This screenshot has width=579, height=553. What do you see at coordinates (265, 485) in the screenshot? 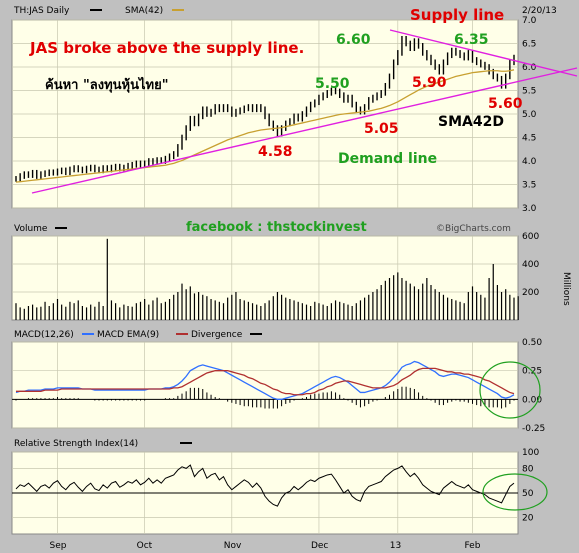
I see `rsi-line` at bounding box center [265, 485].